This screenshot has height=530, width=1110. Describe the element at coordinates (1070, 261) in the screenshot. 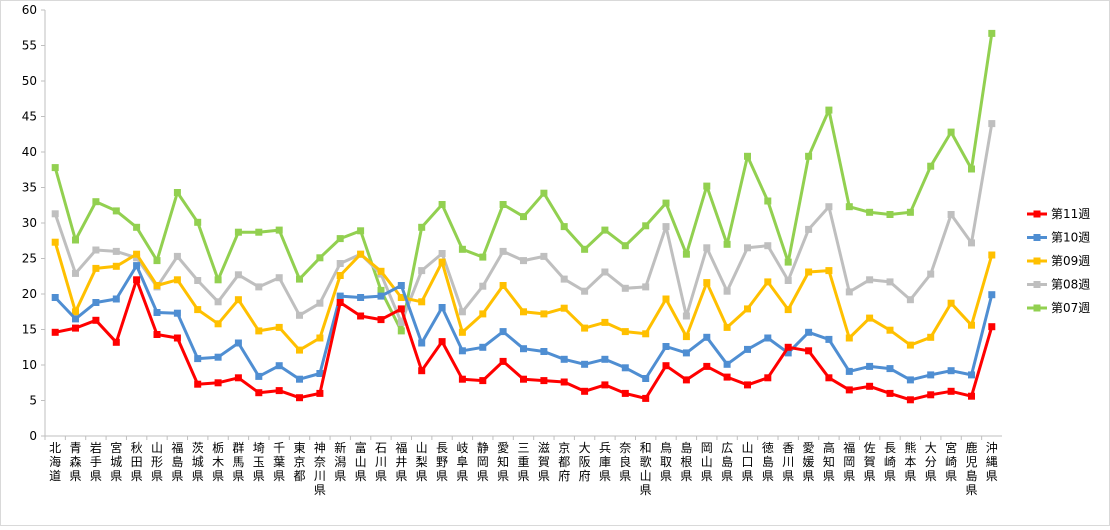

I see `legend-label: 第09週` at that location.